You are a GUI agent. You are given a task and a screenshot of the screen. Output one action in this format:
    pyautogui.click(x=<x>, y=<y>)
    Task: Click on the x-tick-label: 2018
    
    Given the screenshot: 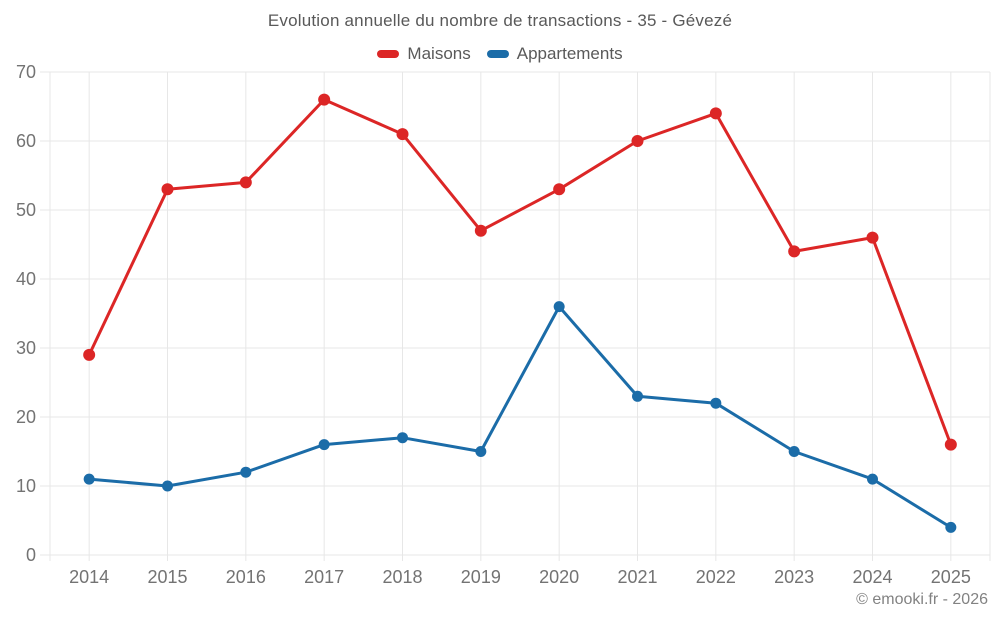 What is the action you would take?
    pyautogui.click(x=402, y=577)
    